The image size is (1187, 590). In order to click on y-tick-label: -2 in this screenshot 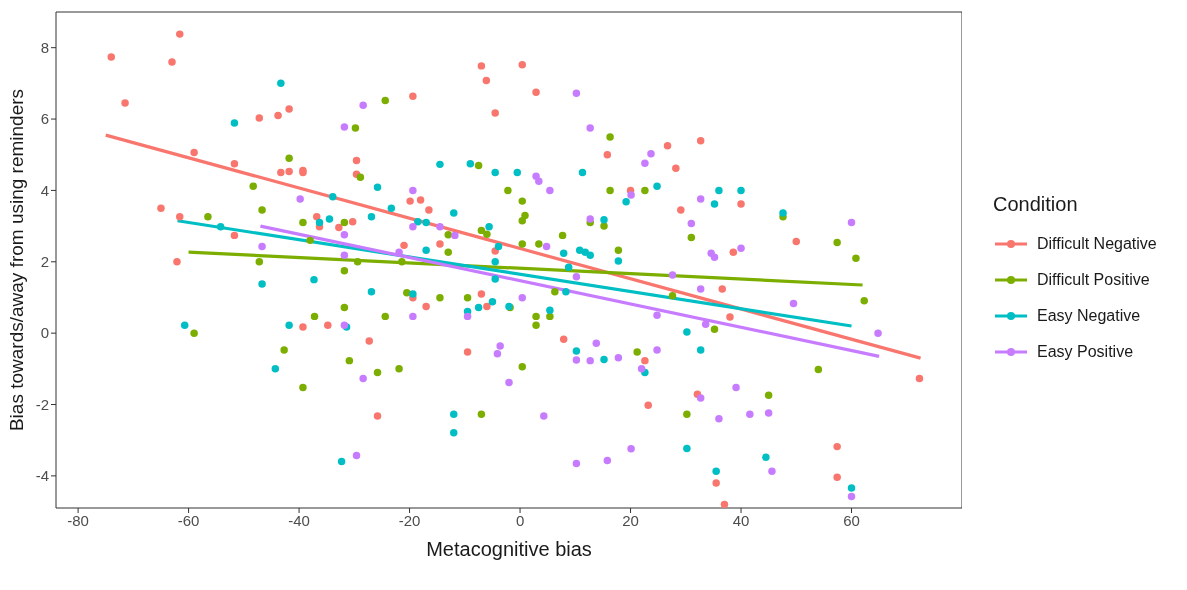, I will do `click(42, 404)`.